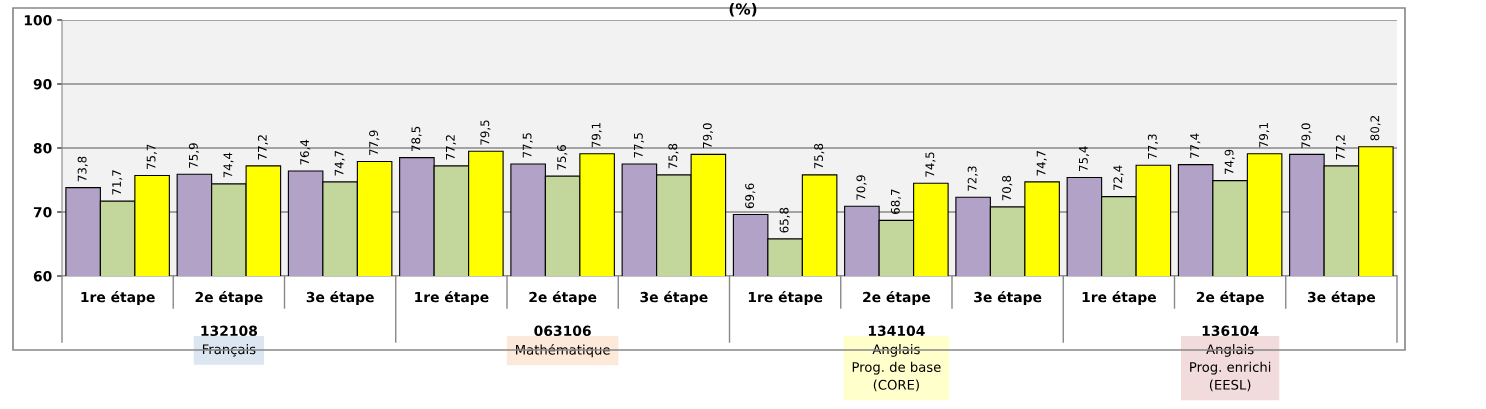  Describe the element at coordinates (1230, 331) in the screenshot. I see `text: 136104` at that location.